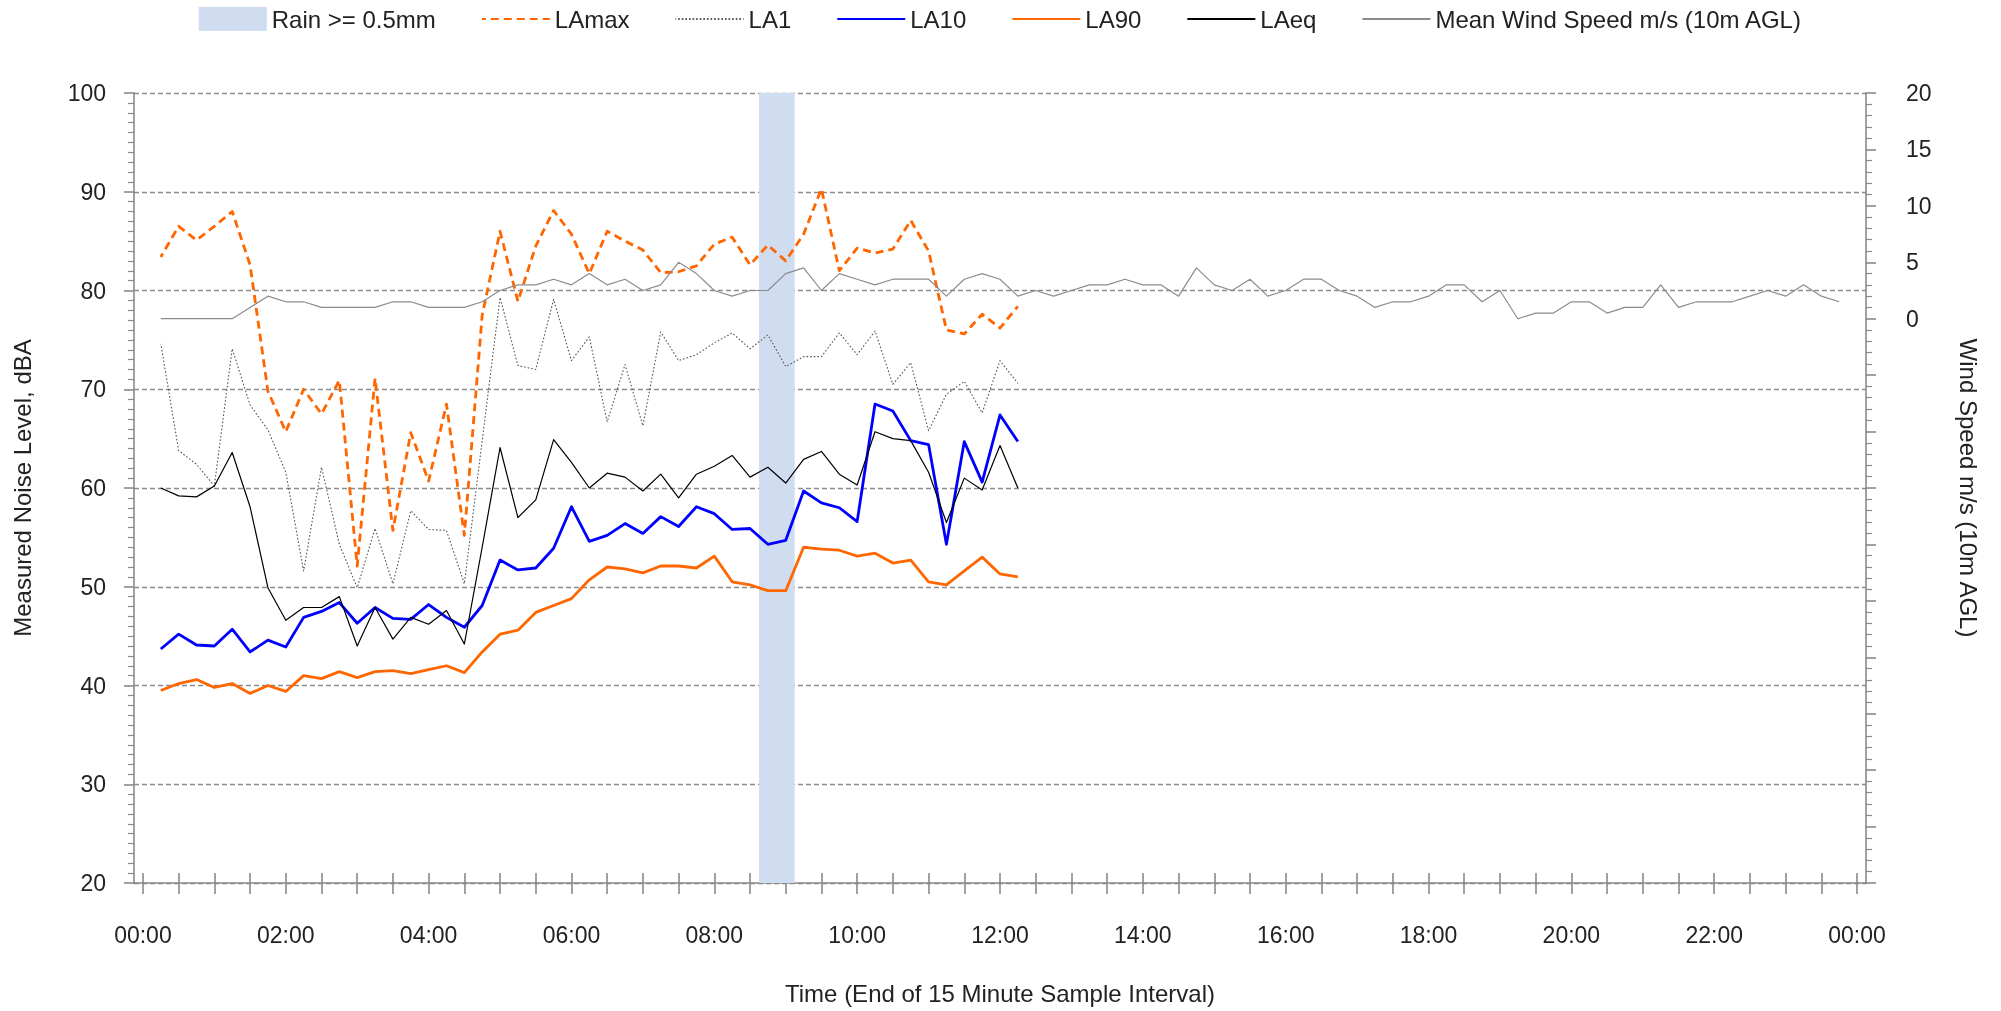 The height and width of the screenshot is (1011, 2001). What do you see at coordinates (714, 934) in the screenshot?
I see `x-tick-label: 08:00` at bounding box center [714, 934].